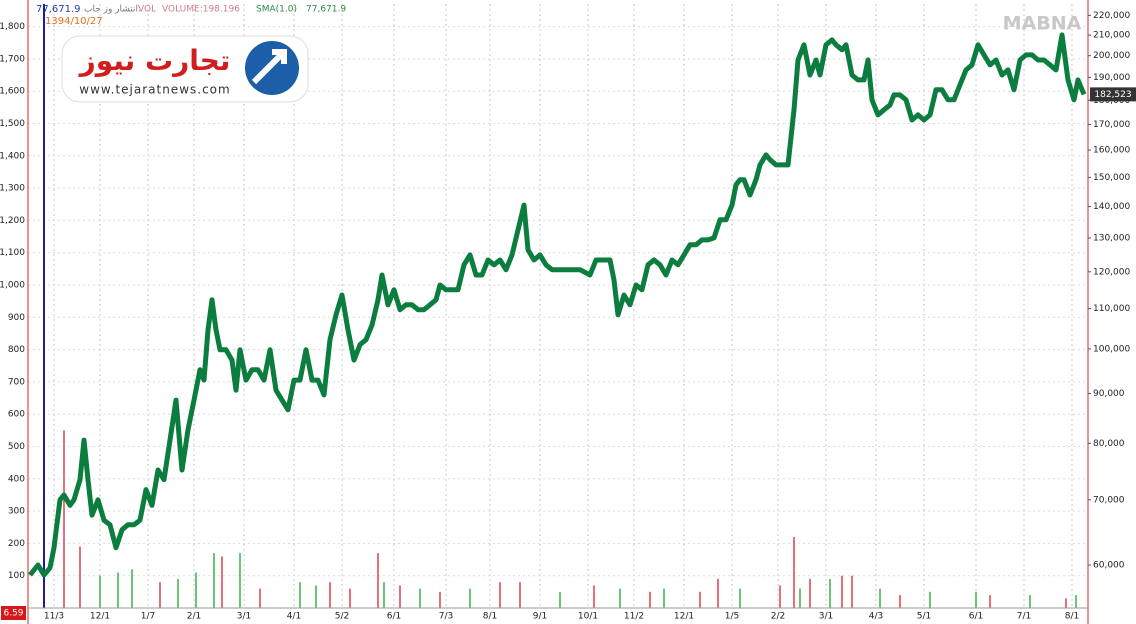  What do you see at coordinates (16, 447) in the screenshot?
I see `y-tick-label: 500` at bounding box center [16, 447].